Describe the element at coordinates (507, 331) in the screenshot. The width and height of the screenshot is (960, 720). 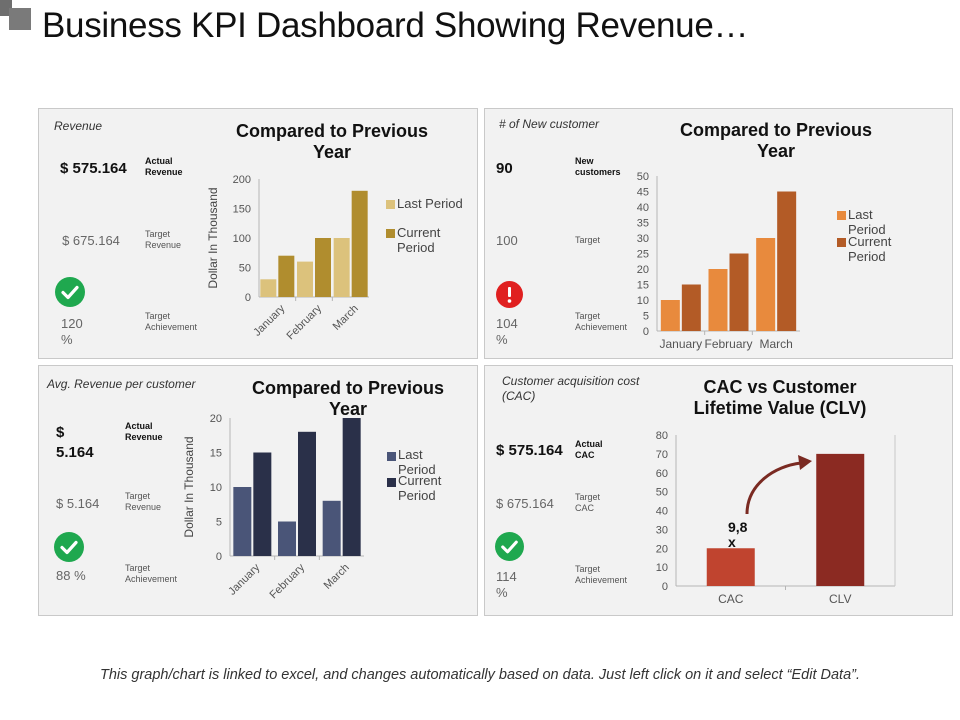
I see `target-achievement-value: 104 %` at that location.